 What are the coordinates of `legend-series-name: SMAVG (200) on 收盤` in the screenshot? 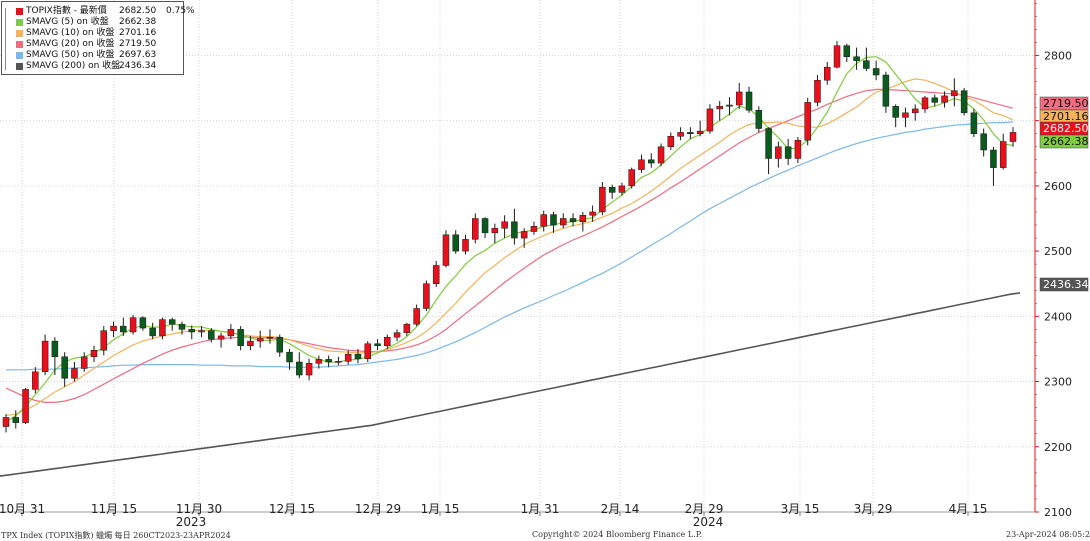 It's located at (73, 66).